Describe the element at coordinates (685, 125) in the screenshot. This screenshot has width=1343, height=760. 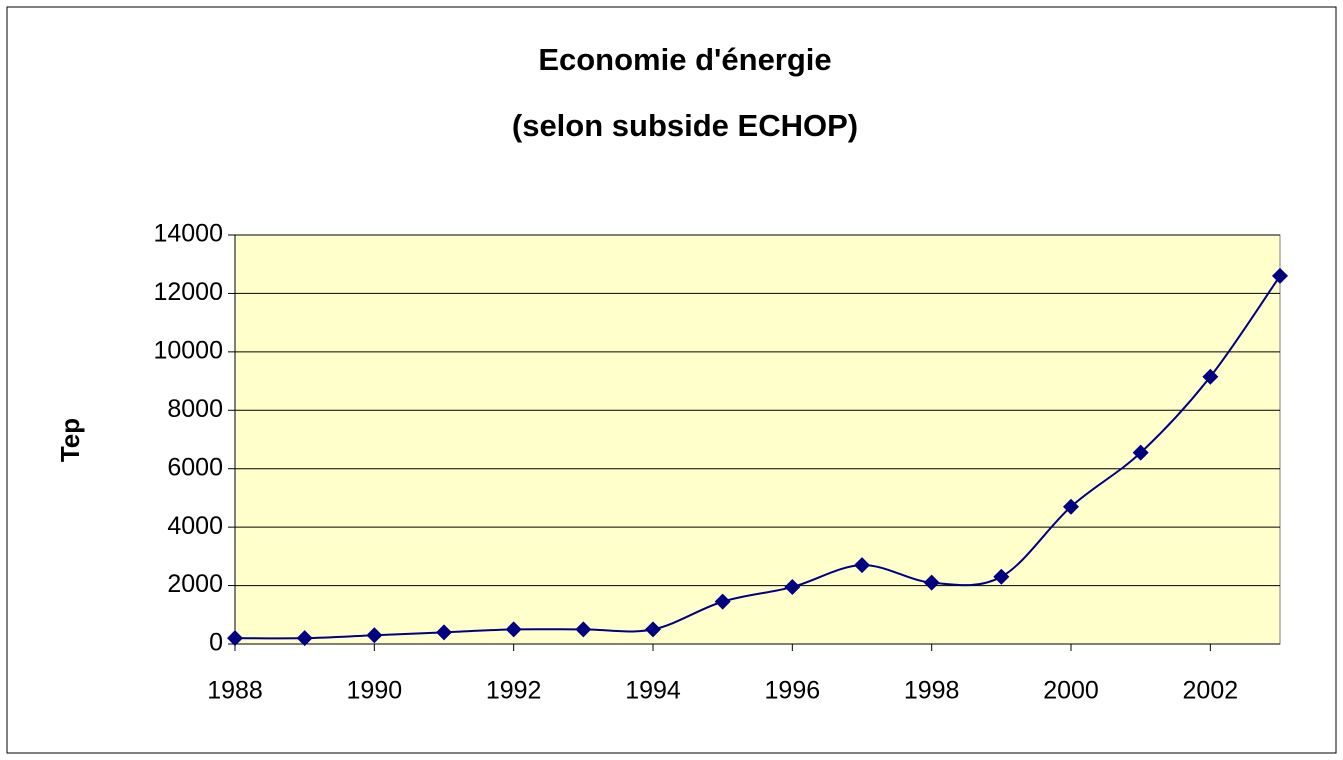
I see `chart-subtitle: (selon subside ECHOP)` at that location.